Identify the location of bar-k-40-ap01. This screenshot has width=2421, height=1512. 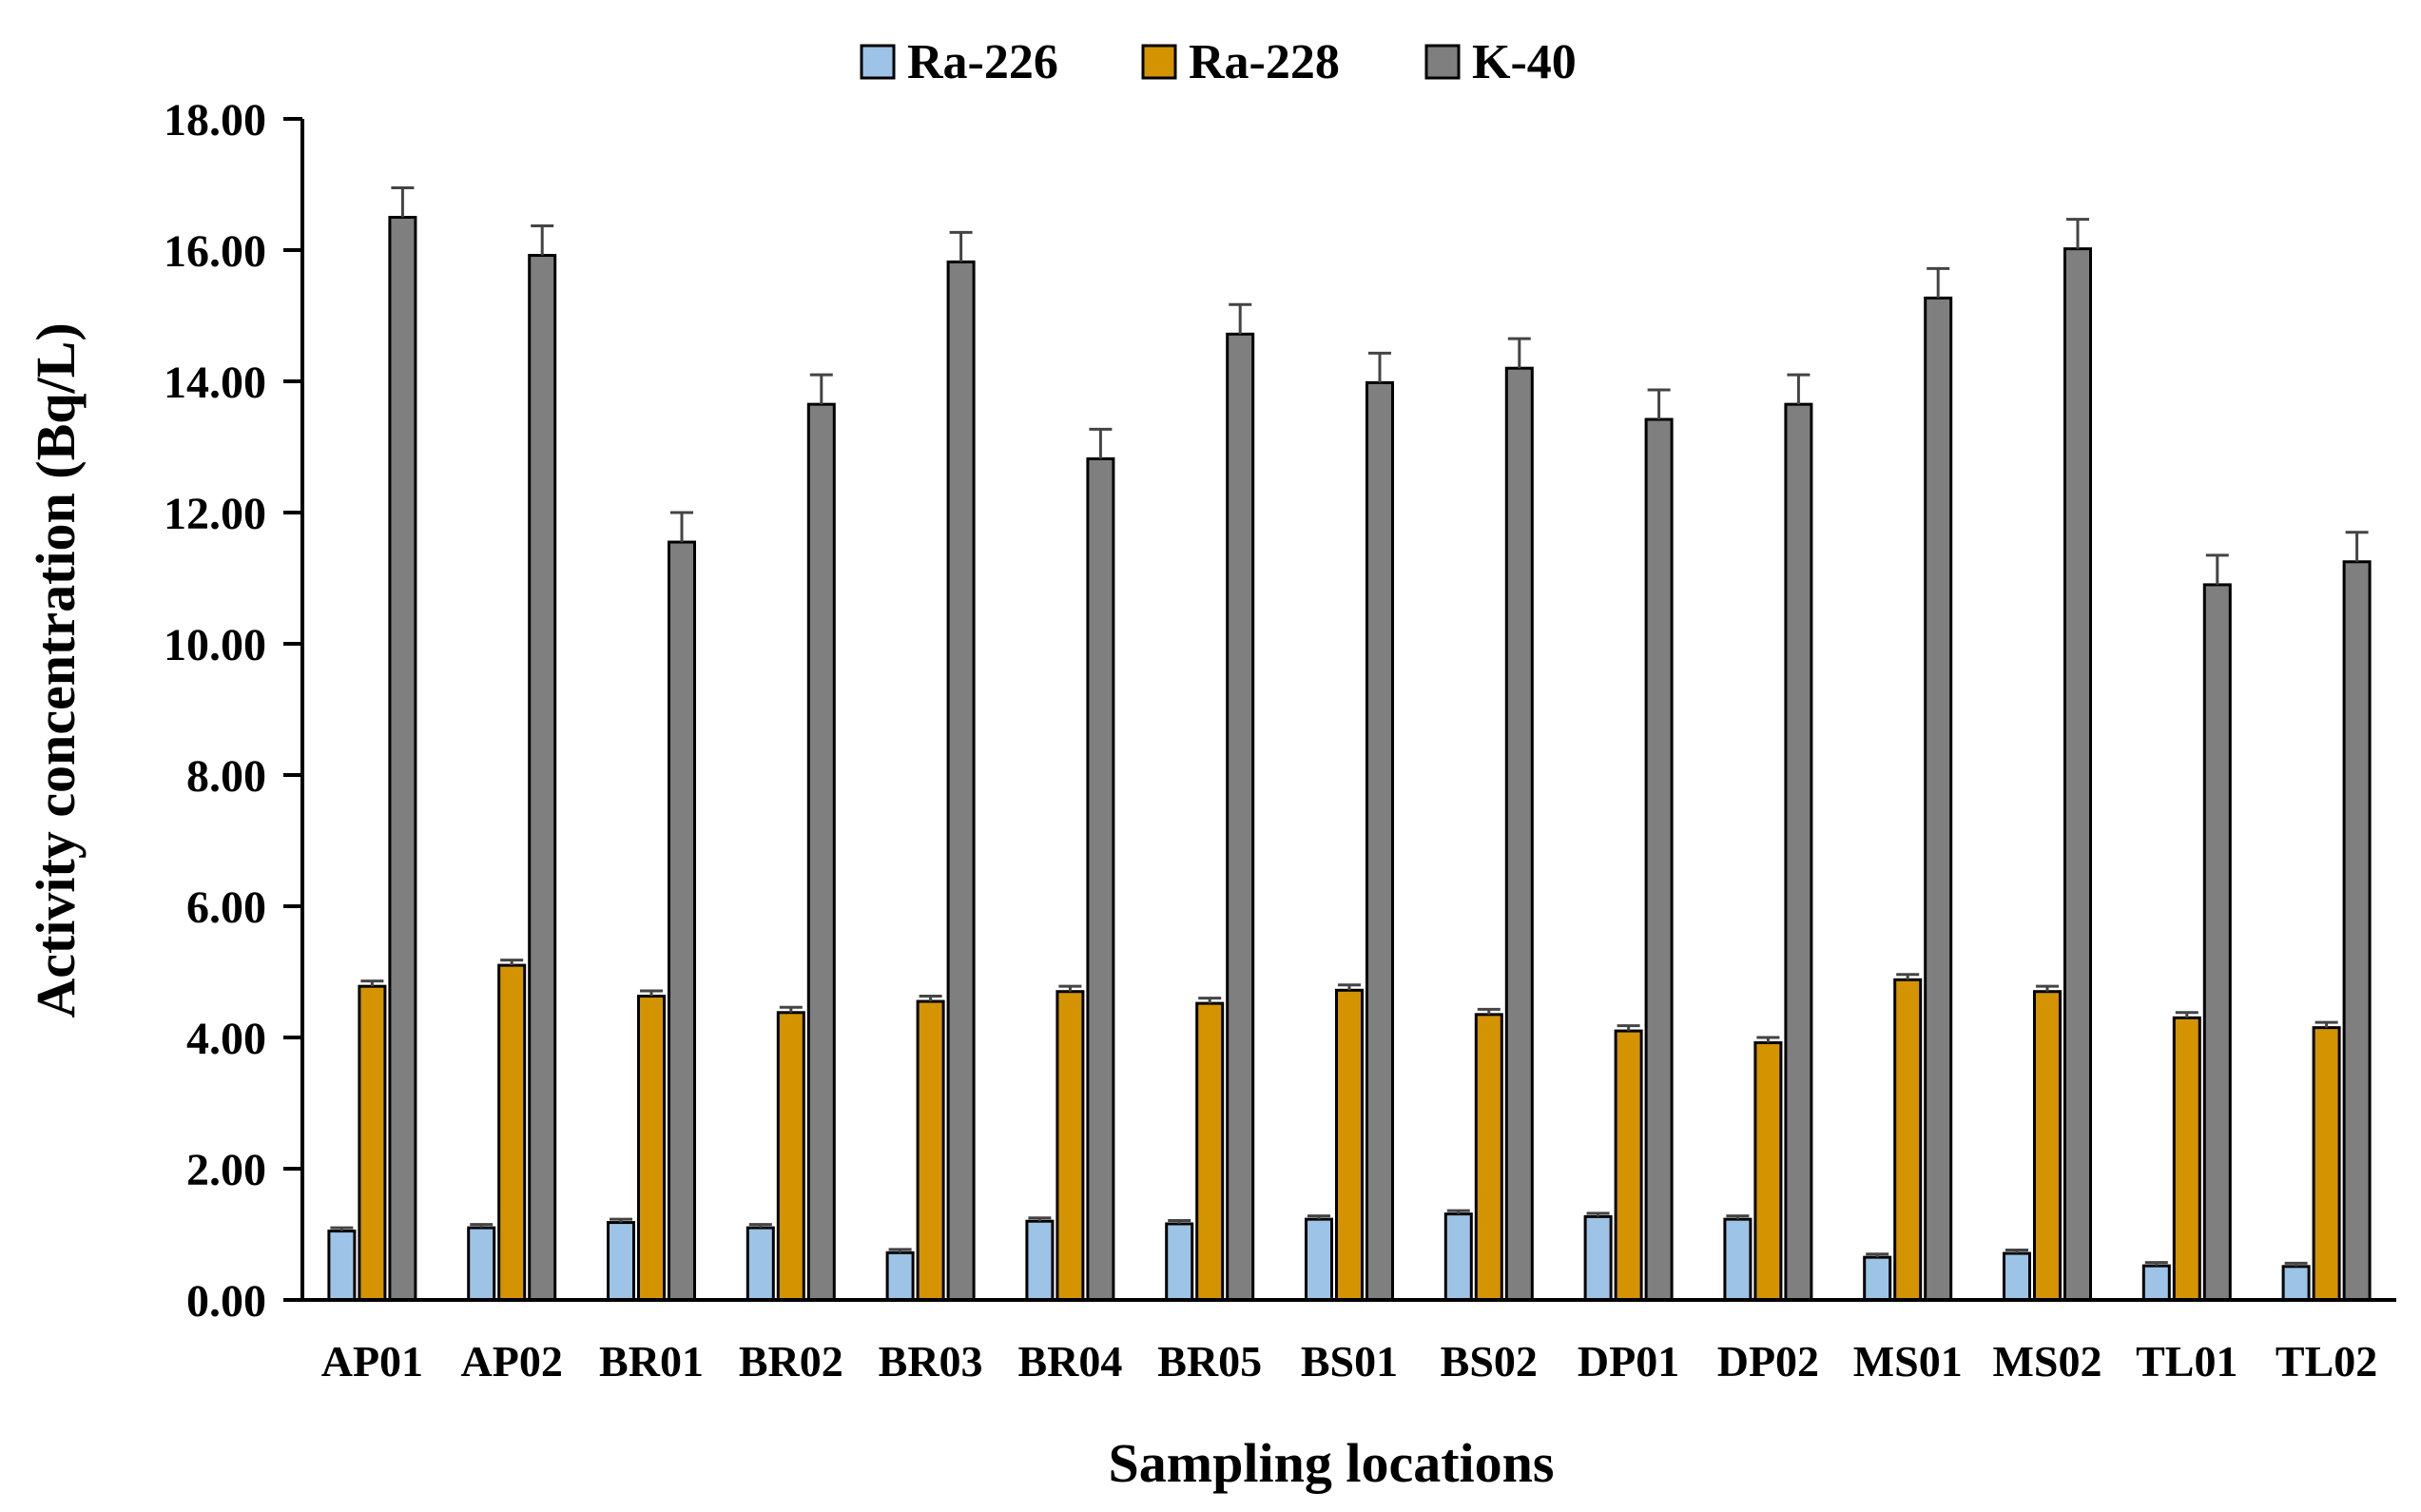
(402, 759).